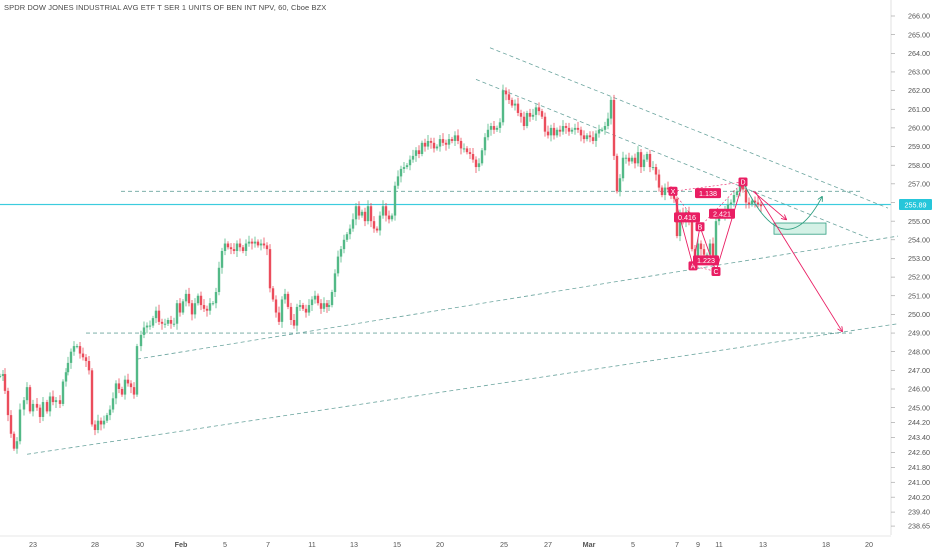 This screenshot has height=555, width=932. Describe the element at coordinates (919, 53) in the screenshot. I see `price-tick-label: 264.00` at that location.